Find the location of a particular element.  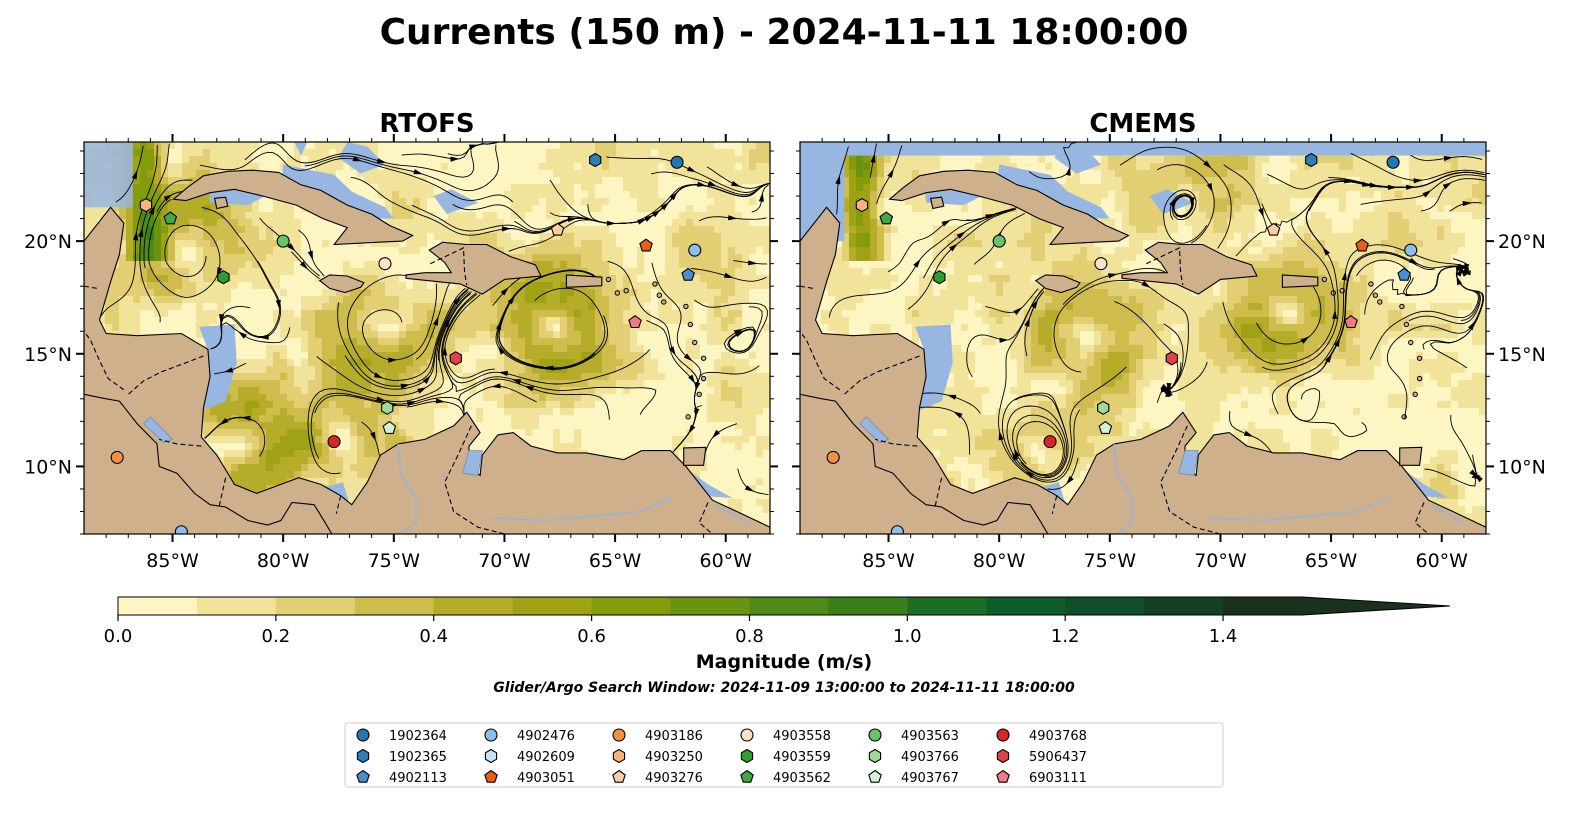

float-4903051-marker is located at coordinates (1362, 245).